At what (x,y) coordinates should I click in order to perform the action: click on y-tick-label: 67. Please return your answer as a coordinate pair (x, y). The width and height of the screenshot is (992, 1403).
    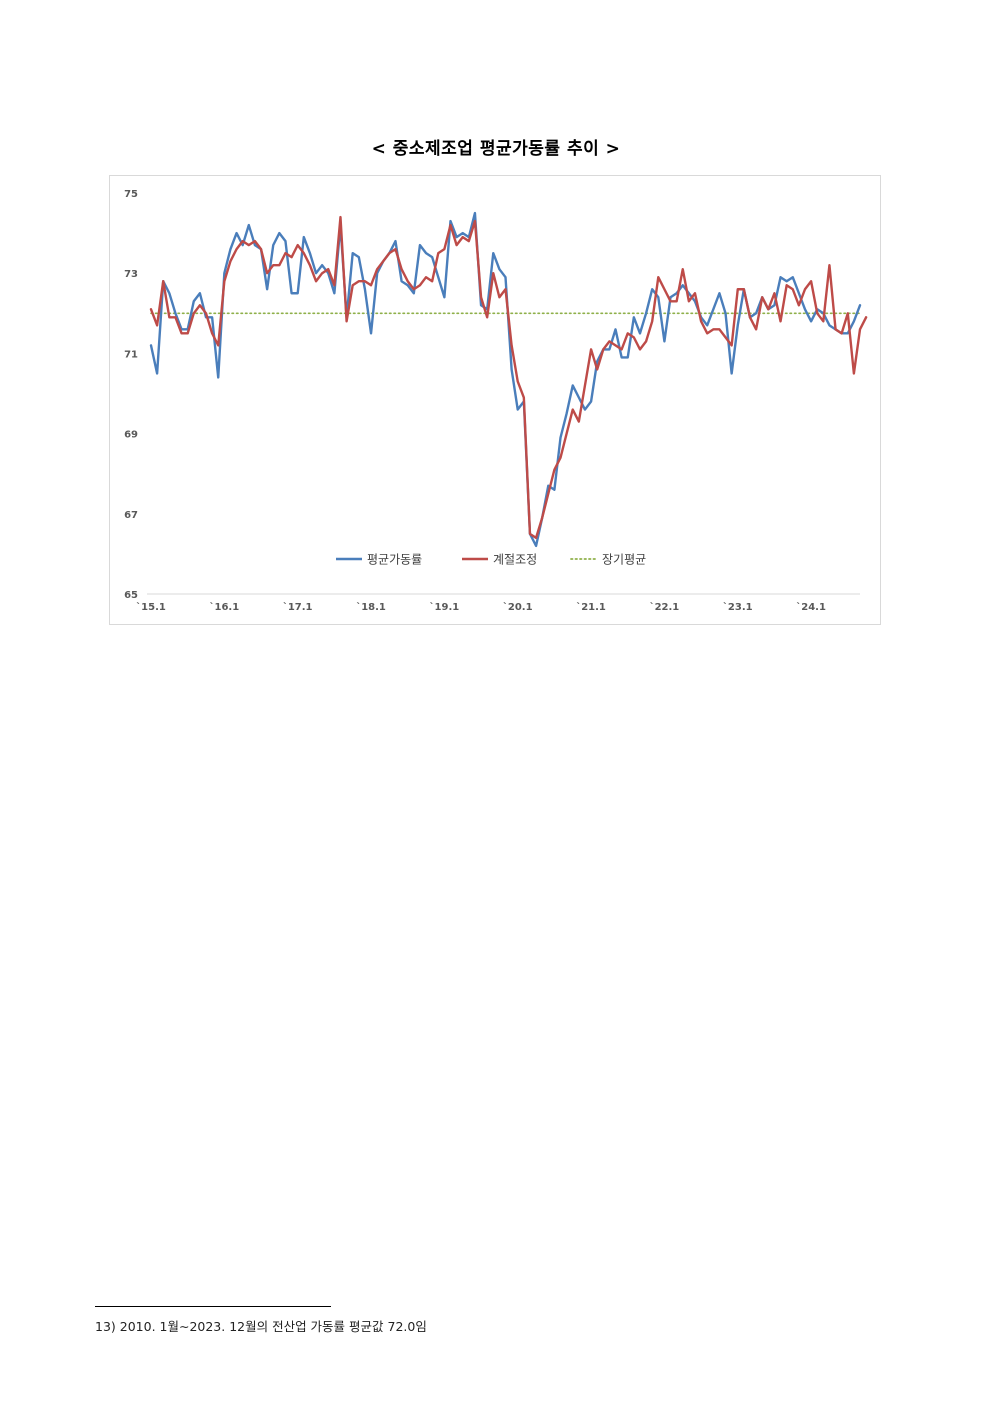
    Looking at the image, I should click on (131, 515).